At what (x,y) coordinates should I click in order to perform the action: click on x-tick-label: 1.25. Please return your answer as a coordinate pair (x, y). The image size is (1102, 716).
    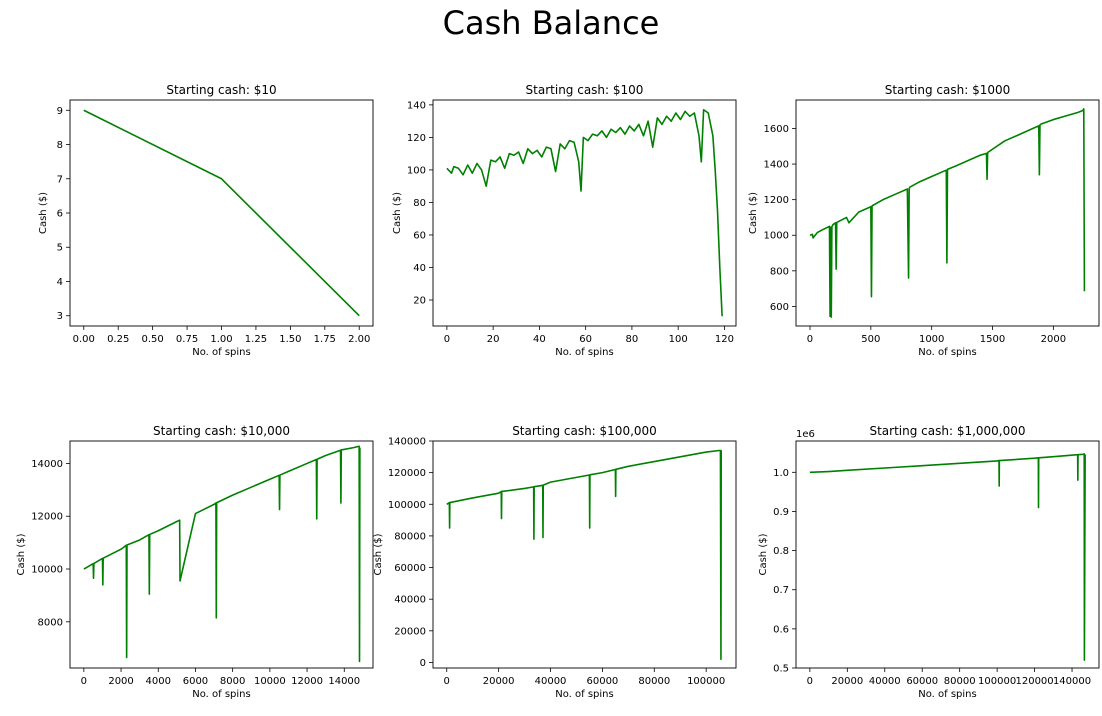
    Looking at the image, I should click on (256, 339).